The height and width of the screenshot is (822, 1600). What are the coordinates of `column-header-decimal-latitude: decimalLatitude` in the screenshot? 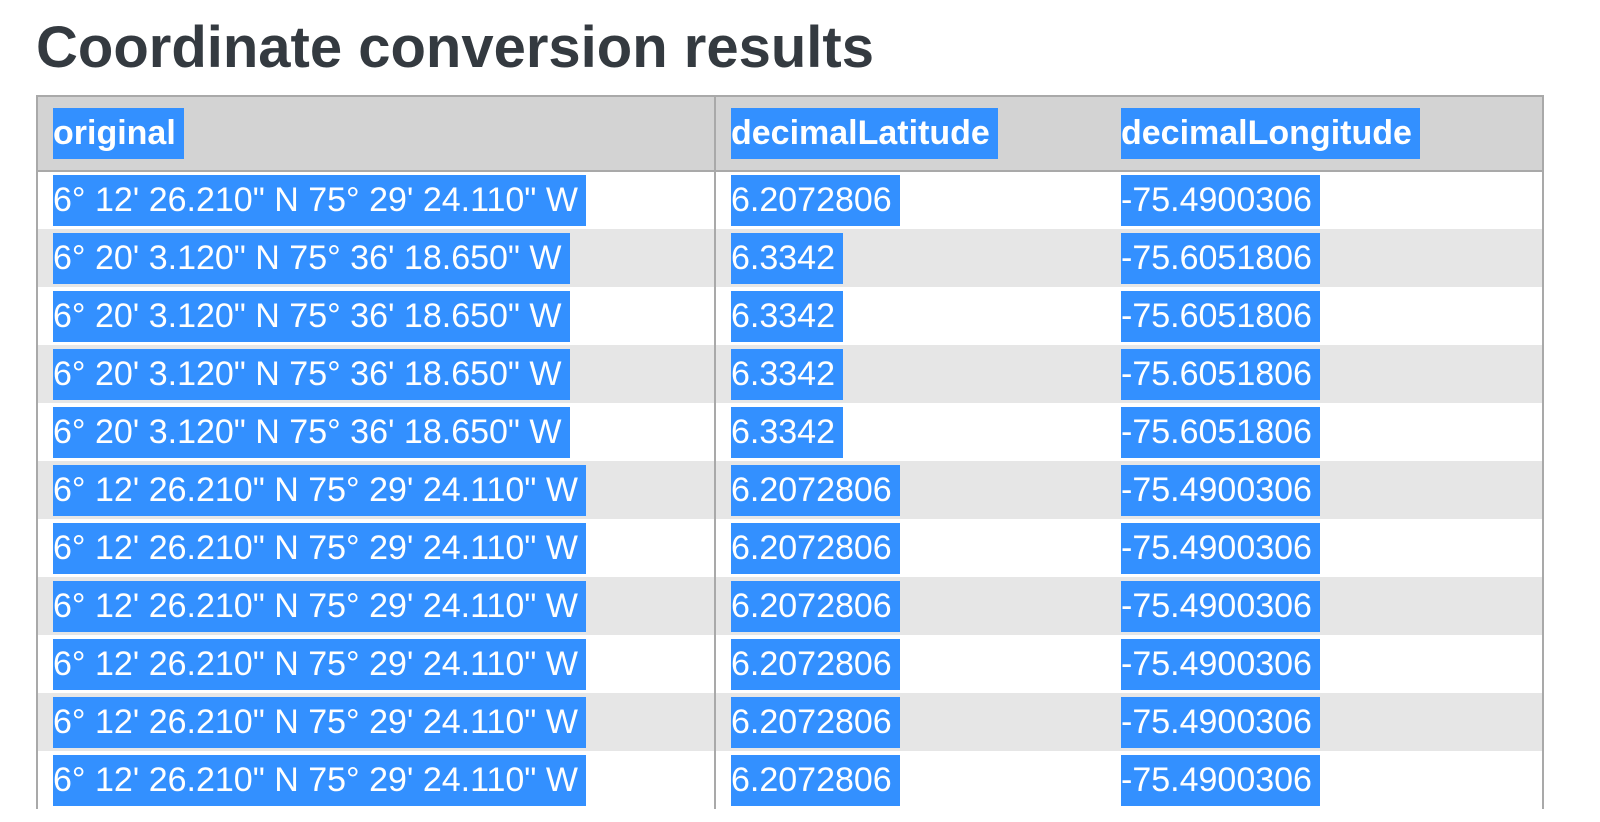 It's located at (910, 134).